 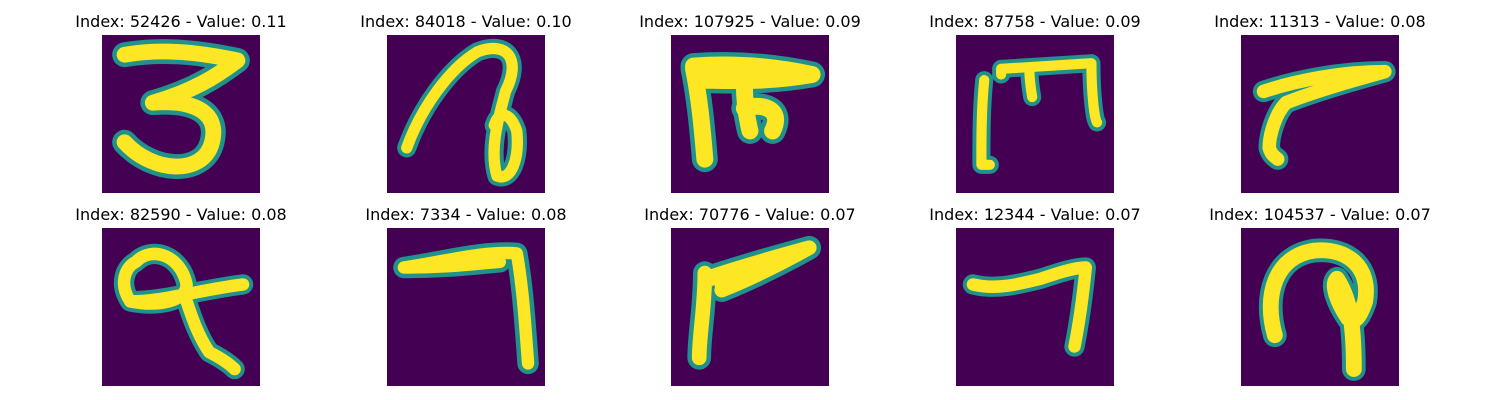 I want to click on panel-title: Index: 84018 - Value: 0.10, so click(x=466, y=21).